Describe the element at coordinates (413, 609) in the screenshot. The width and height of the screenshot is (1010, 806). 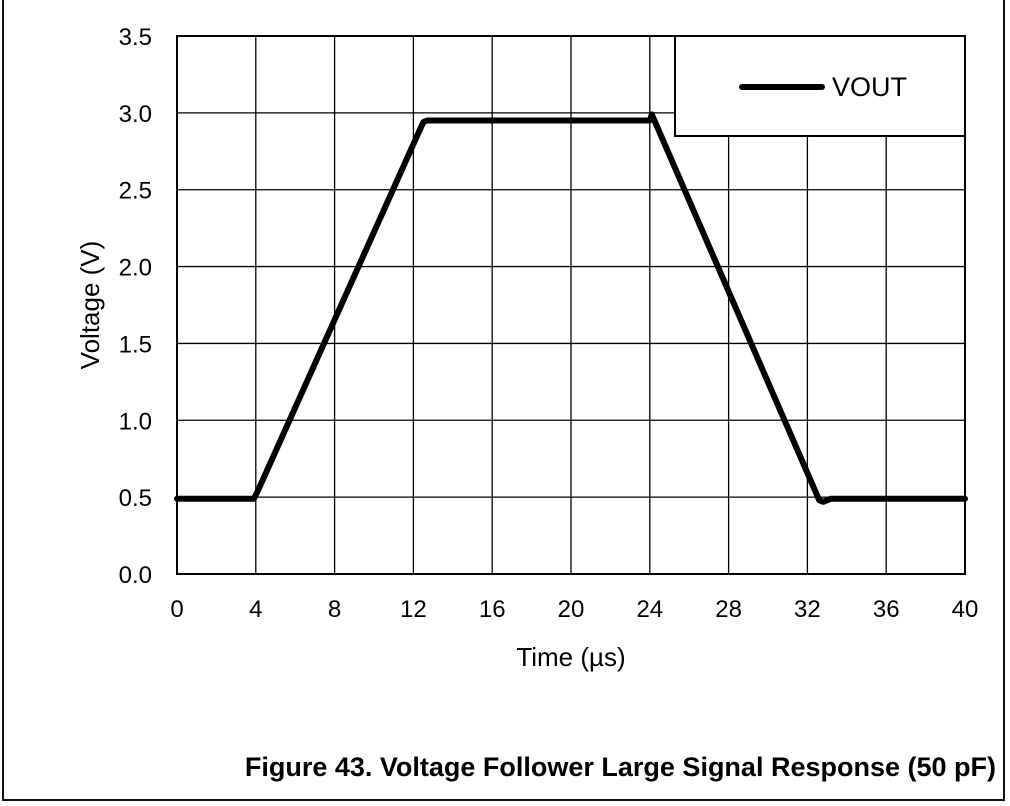
I see `x-tick-label: 12` at that location.